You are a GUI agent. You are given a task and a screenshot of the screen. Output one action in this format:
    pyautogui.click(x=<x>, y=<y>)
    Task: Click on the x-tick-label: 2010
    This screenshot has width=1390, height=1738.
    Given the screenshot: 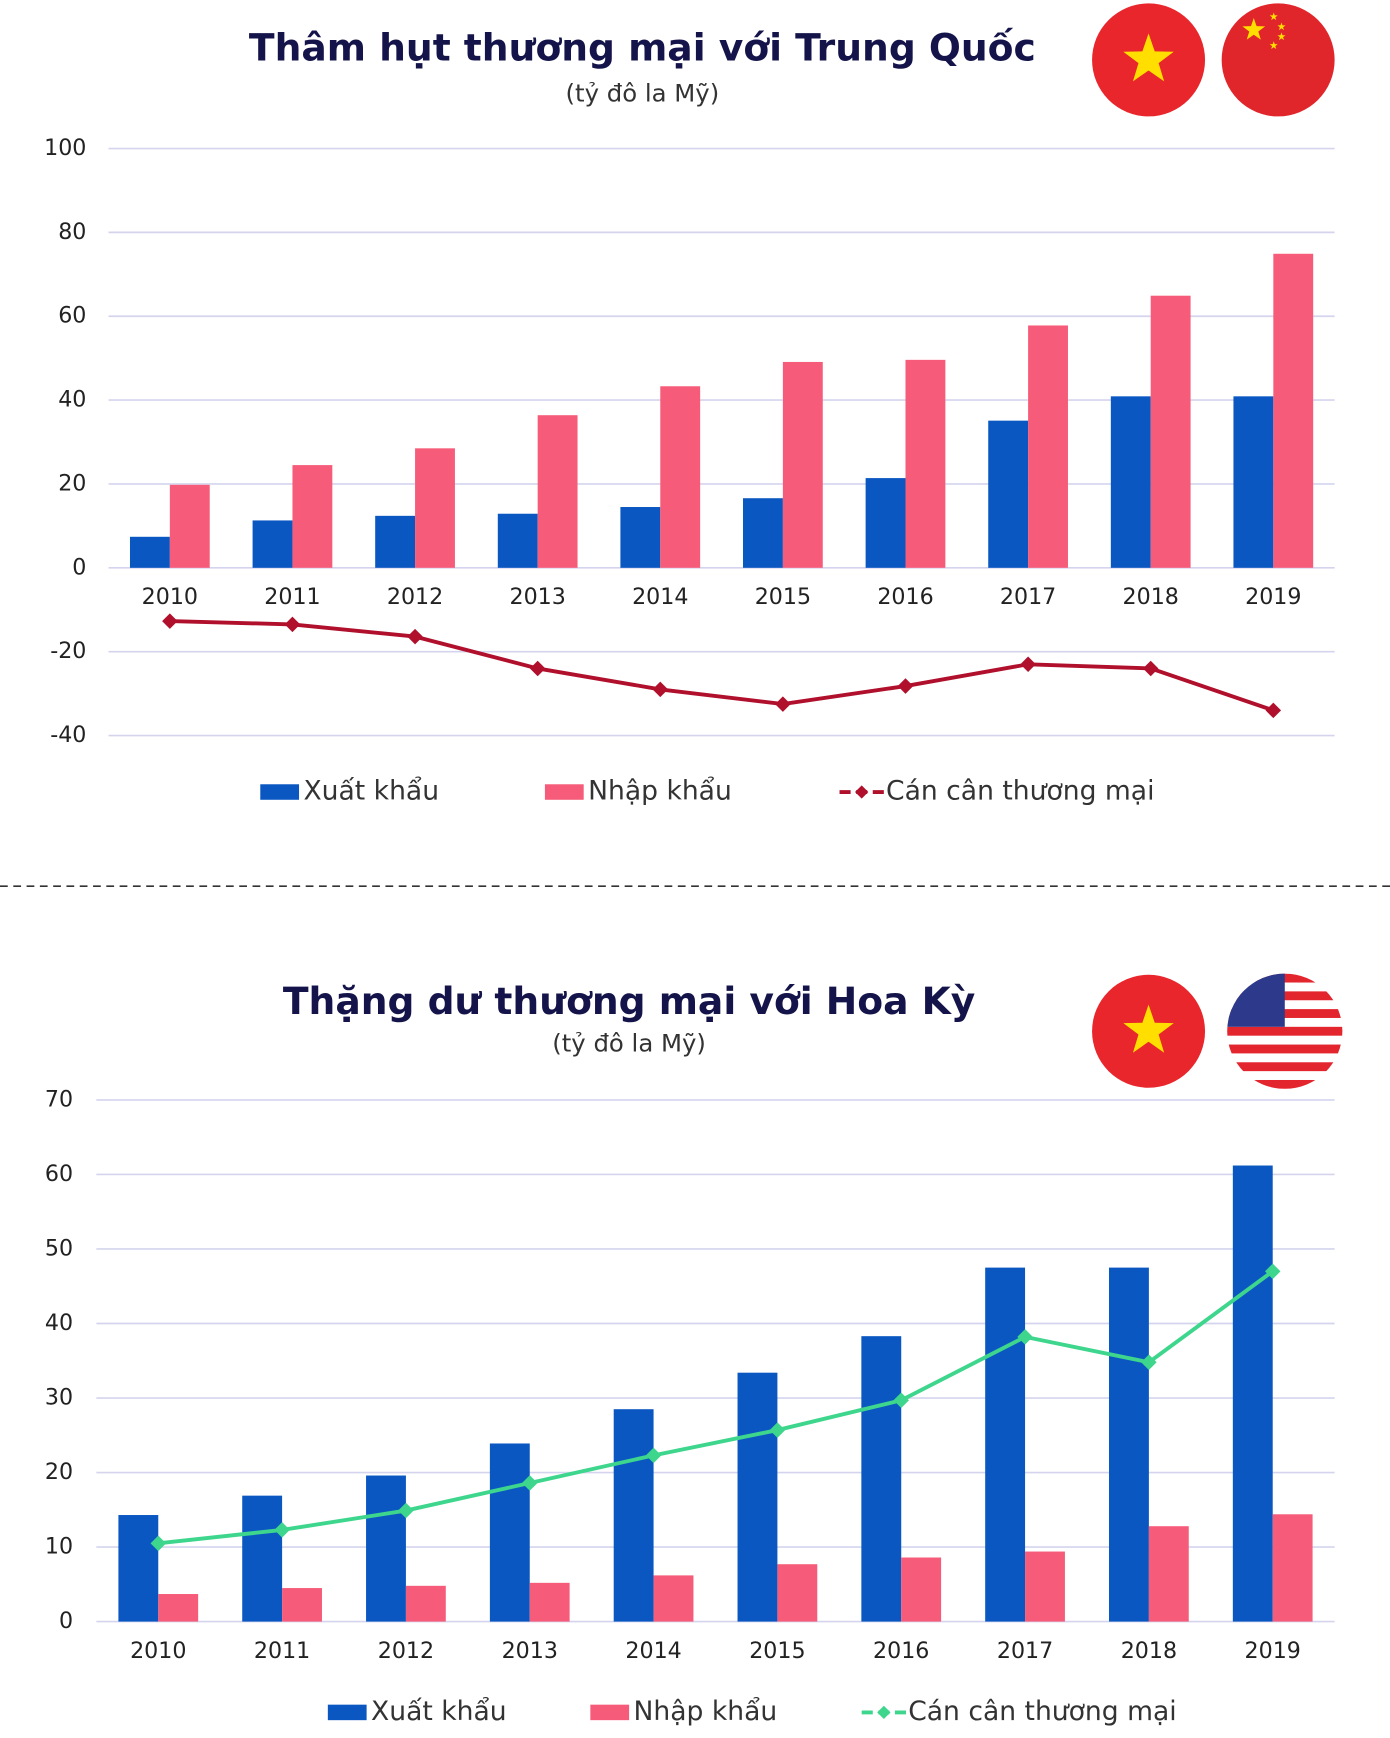 What is the action you would take?
    pyautogui.click(x=158, y=1651)
    